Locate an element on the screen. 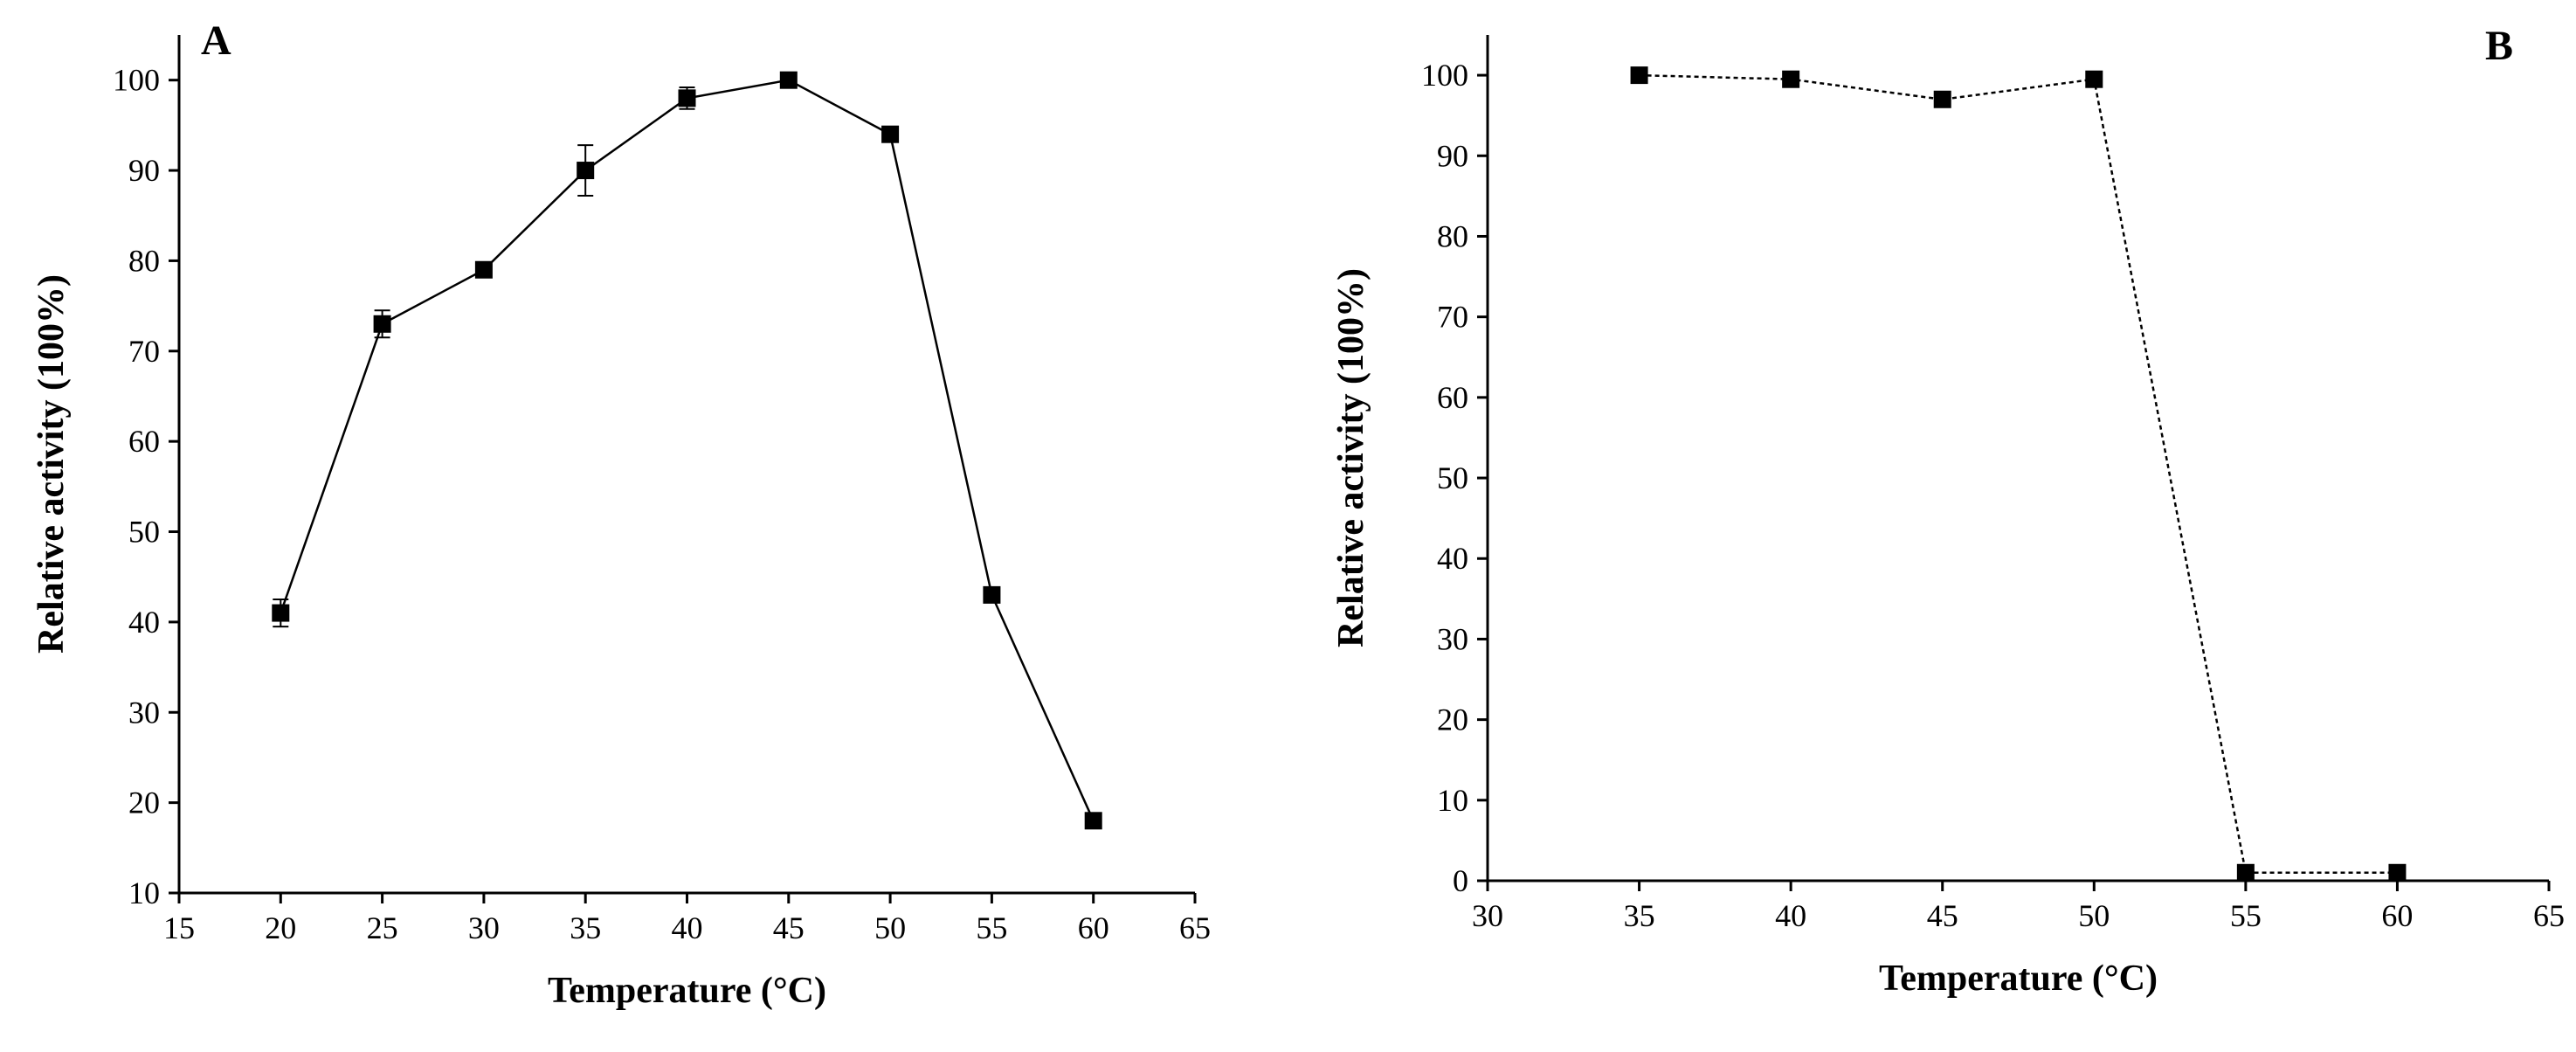 The image size is (2576, 1052). panel-a-y-axis-title: Relative activity (100%) is located at coordinates (51, 464).